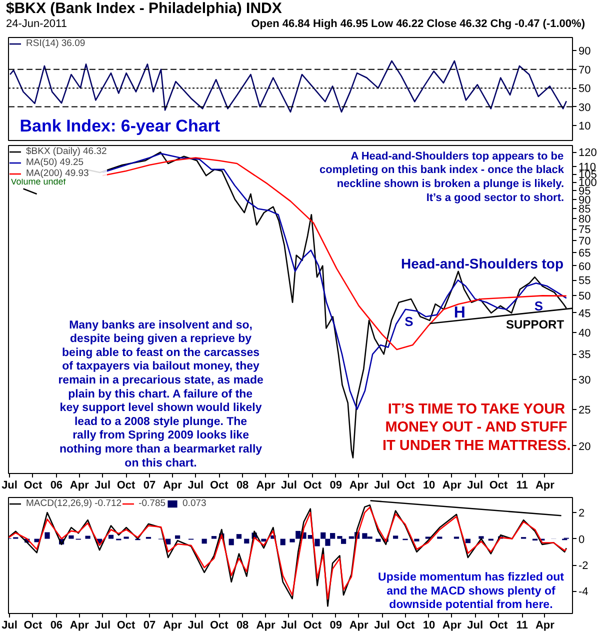 The height and width of the screenshot is (639, 599). I want to click on y-tick-label: 35, so click(584, 355).